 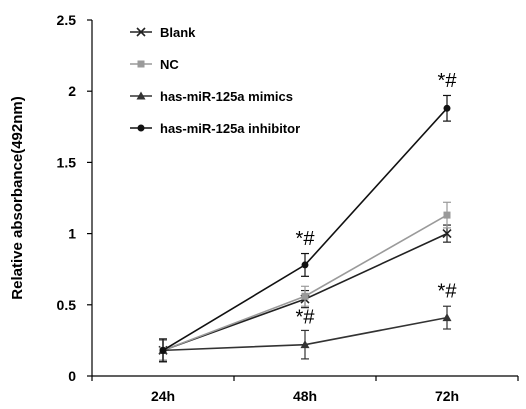 What do you see at coordinates (447, 396) in the screenshot?
I see `x-tick-label: 72h` at bounding box center [447, 396].